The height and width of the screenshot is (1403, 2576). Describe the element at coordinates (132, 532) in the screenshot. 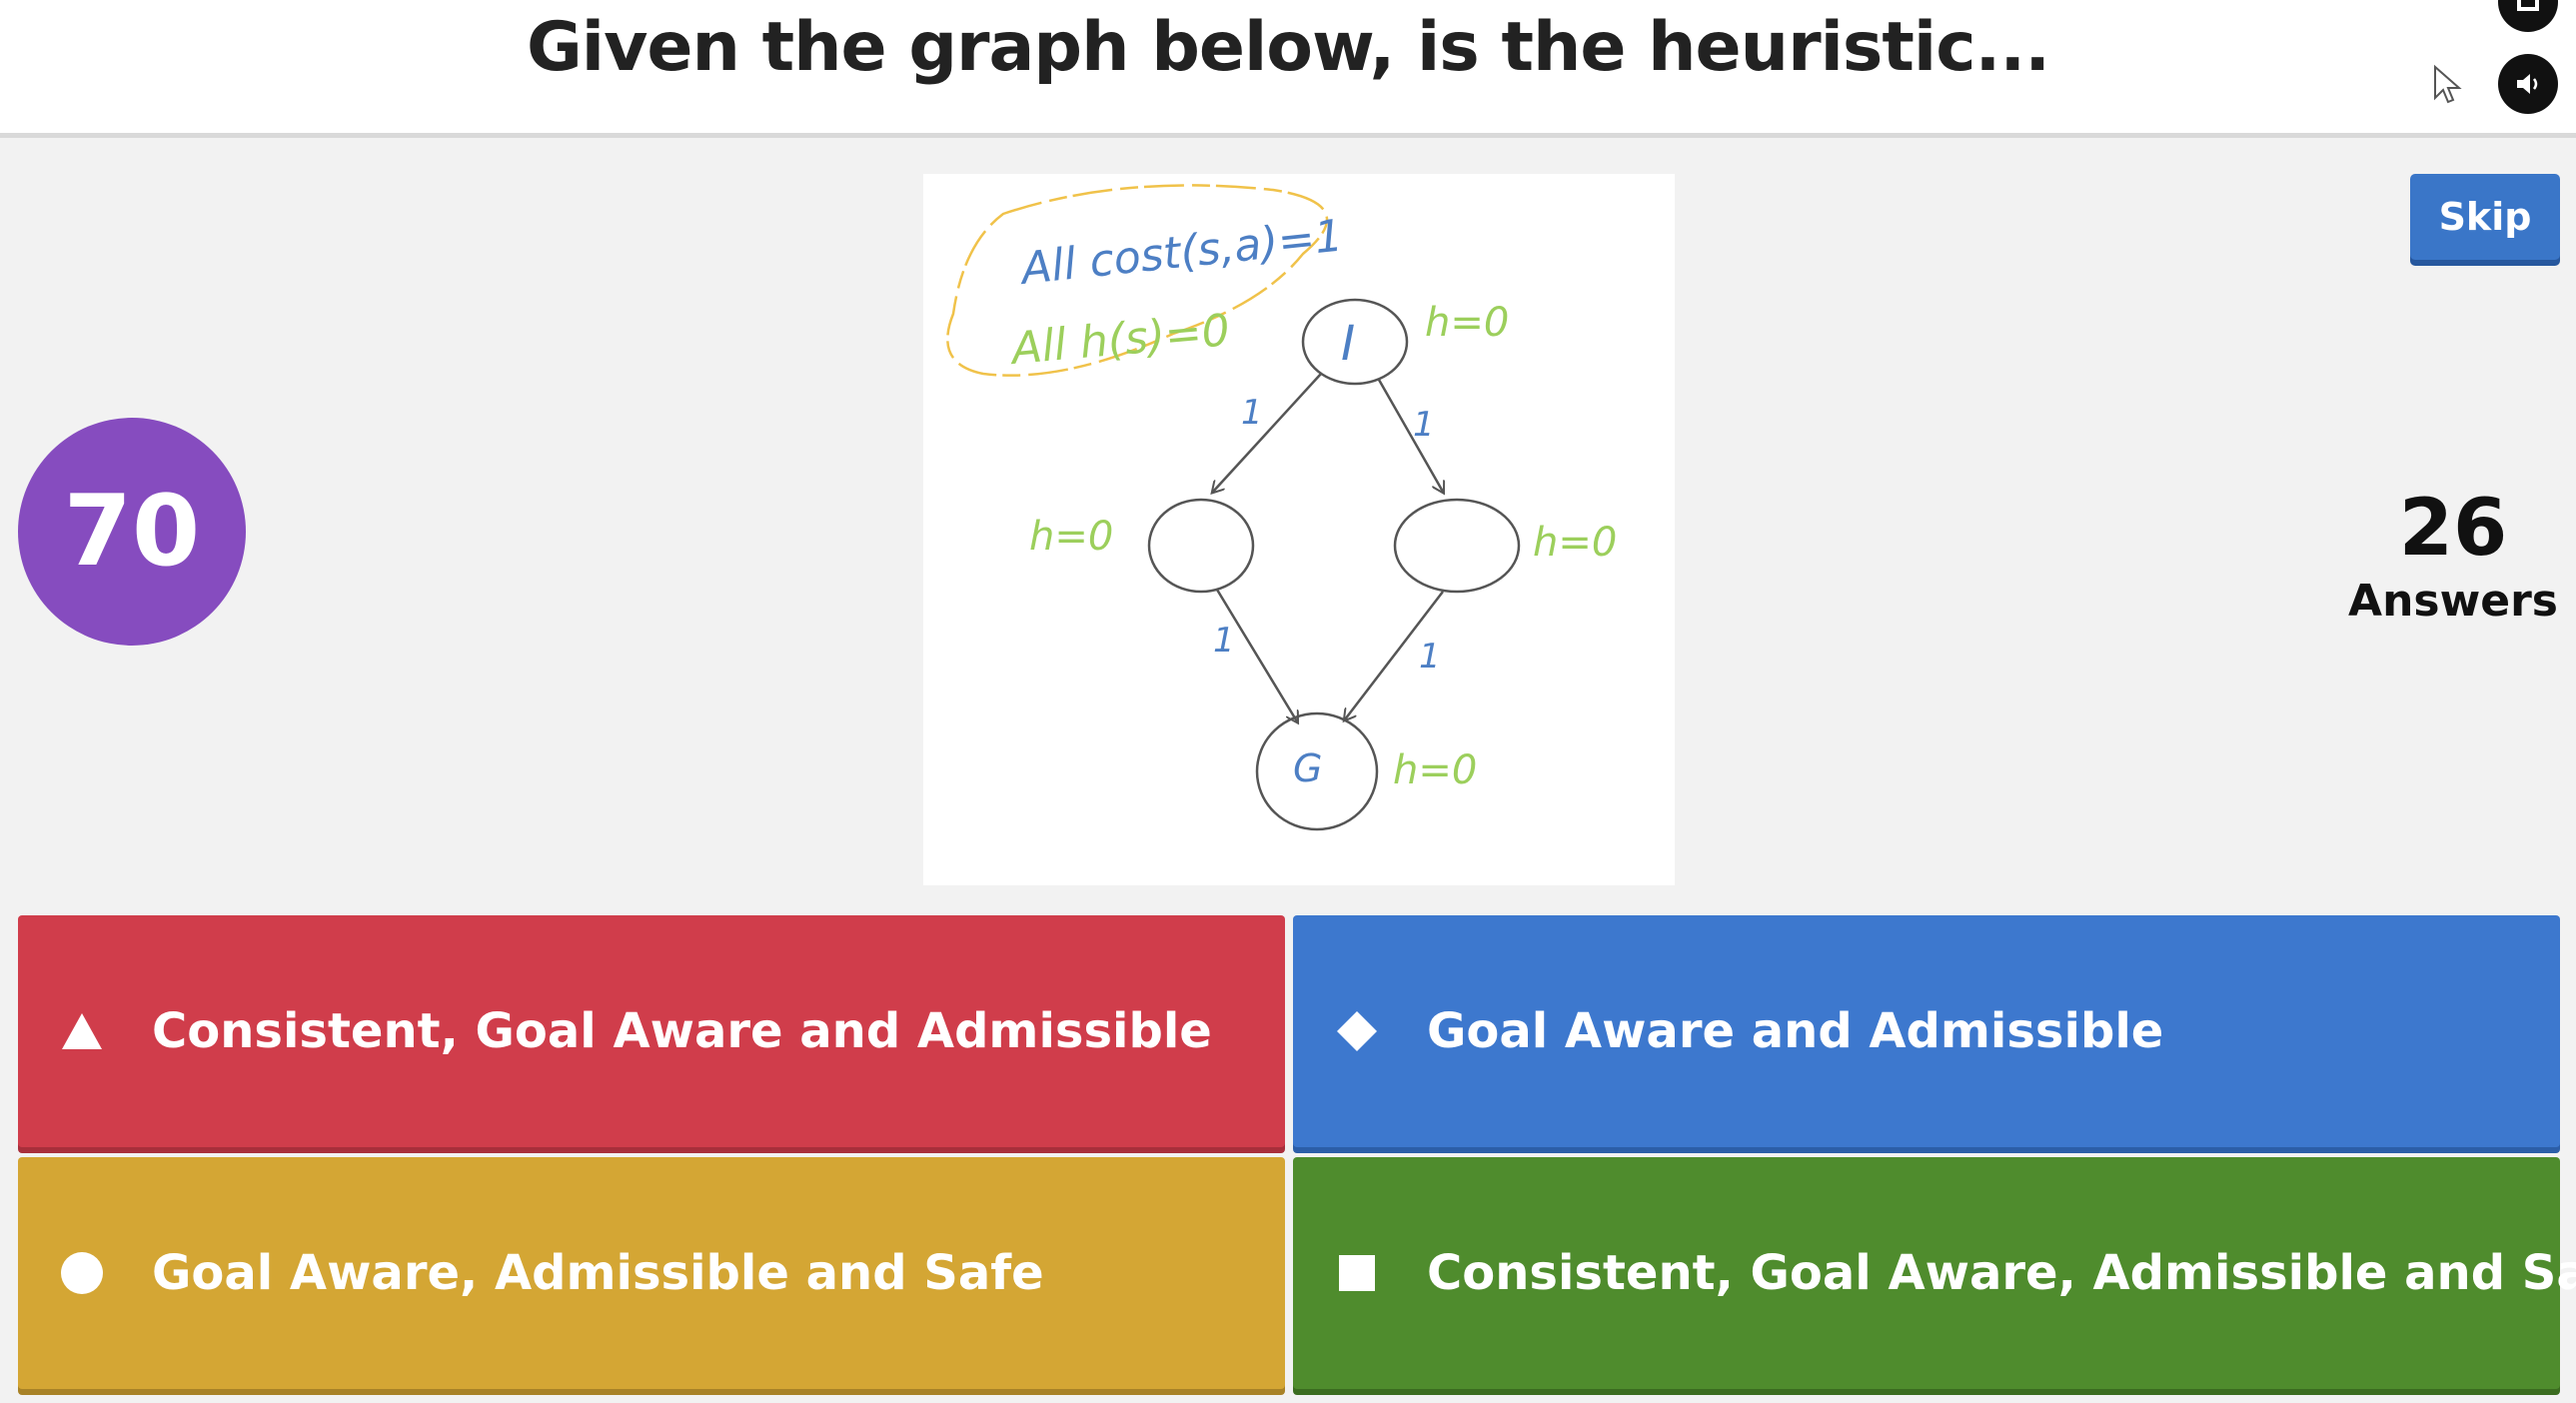

I see `countdown-timer: 70` at that location.